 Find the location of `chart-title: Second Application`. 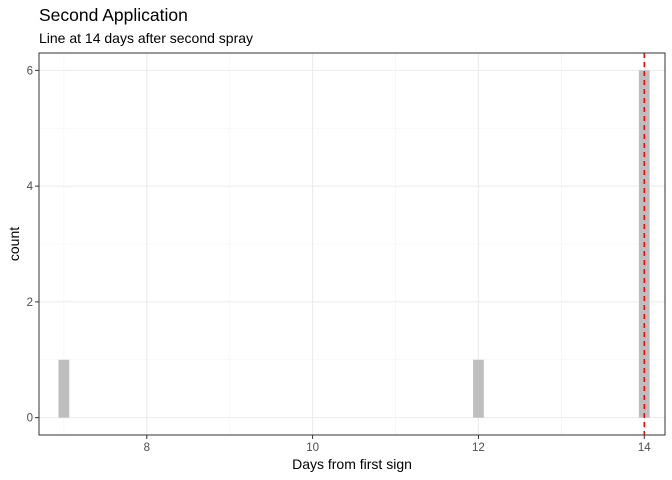

chart-title: Second Application is located at coordinates (113, 15).